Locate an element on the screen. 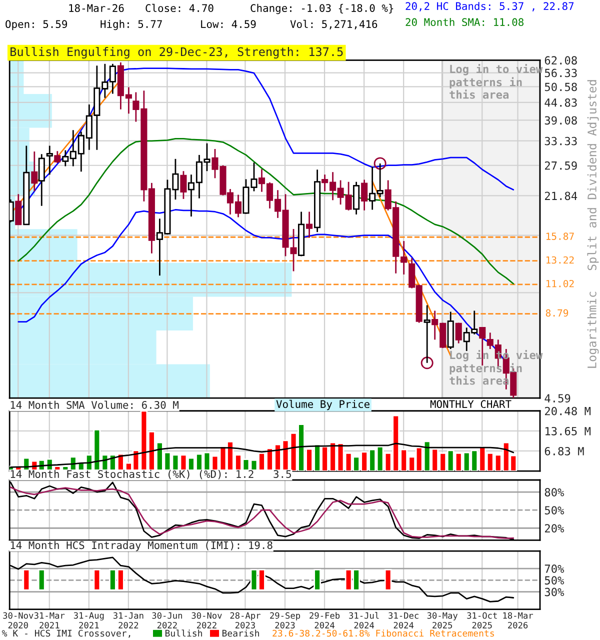  legend-title: % K - HCS IMI Crossover, is located at coordinates (66, 634).